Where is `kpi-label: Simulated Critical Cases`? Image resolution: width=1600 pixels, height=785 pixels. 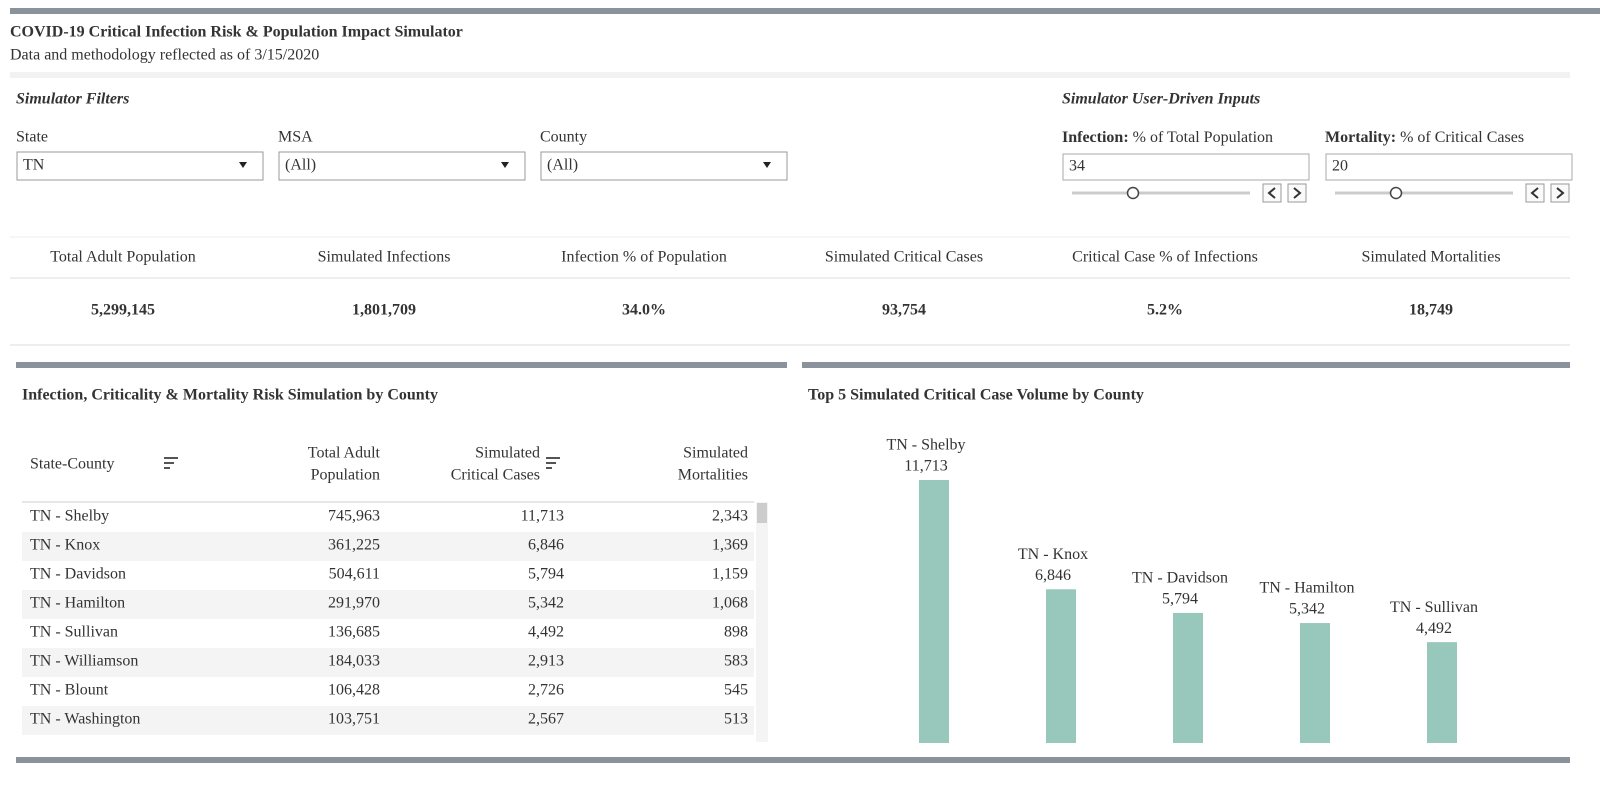
kpi-label: Simulated Critical Cases is located at coordinates (904, 257).